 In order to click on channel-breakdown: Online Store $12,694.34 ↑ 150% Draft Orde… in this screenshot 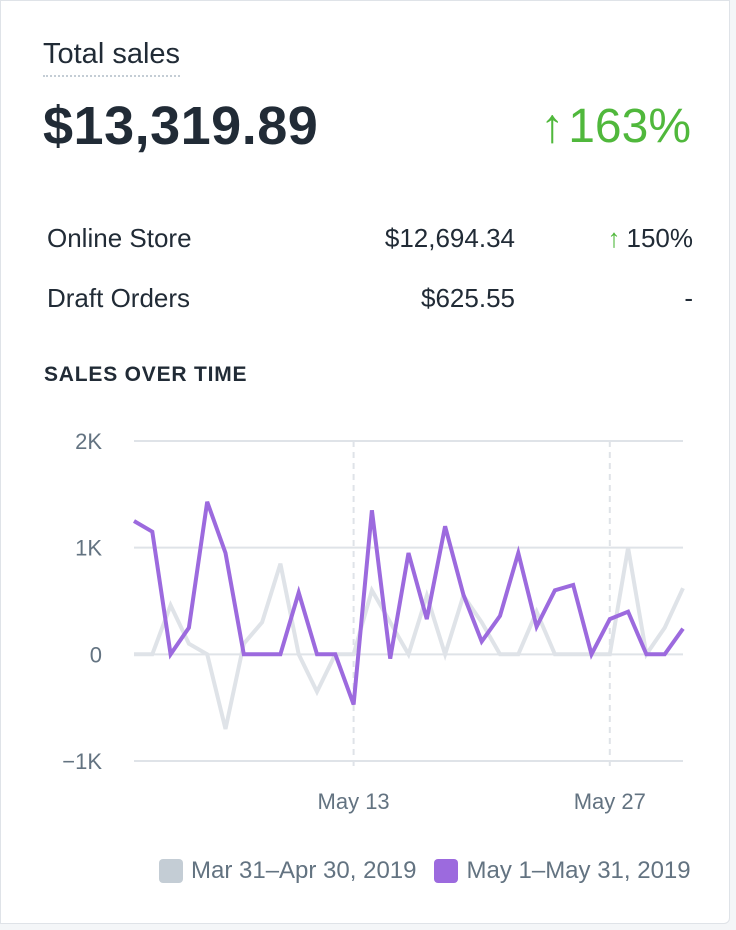, I will do `click(370, 271)`.